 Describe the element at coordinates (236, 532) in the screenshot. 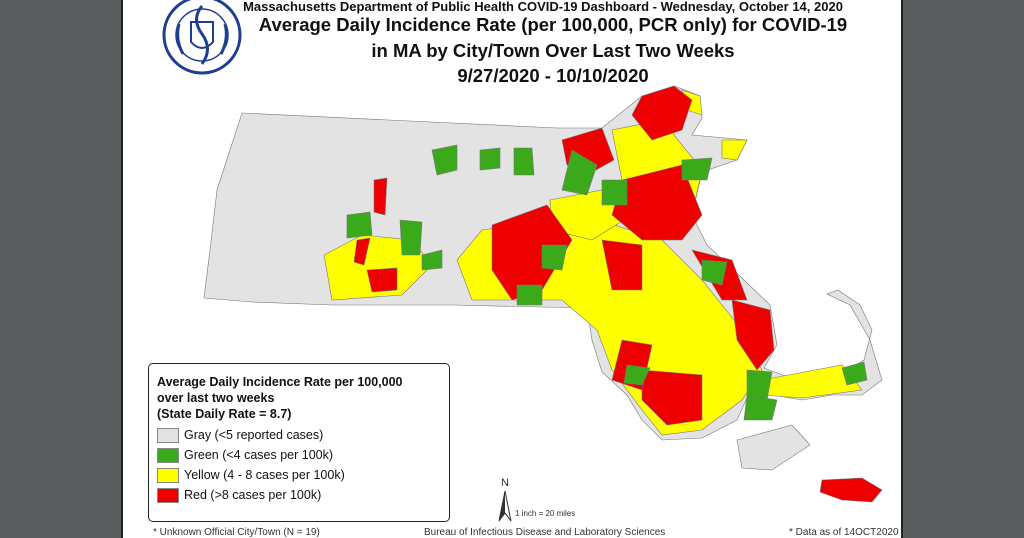

I see `unknown-towns-note: * Unknown Official City/Town (N = 19)` at that location.